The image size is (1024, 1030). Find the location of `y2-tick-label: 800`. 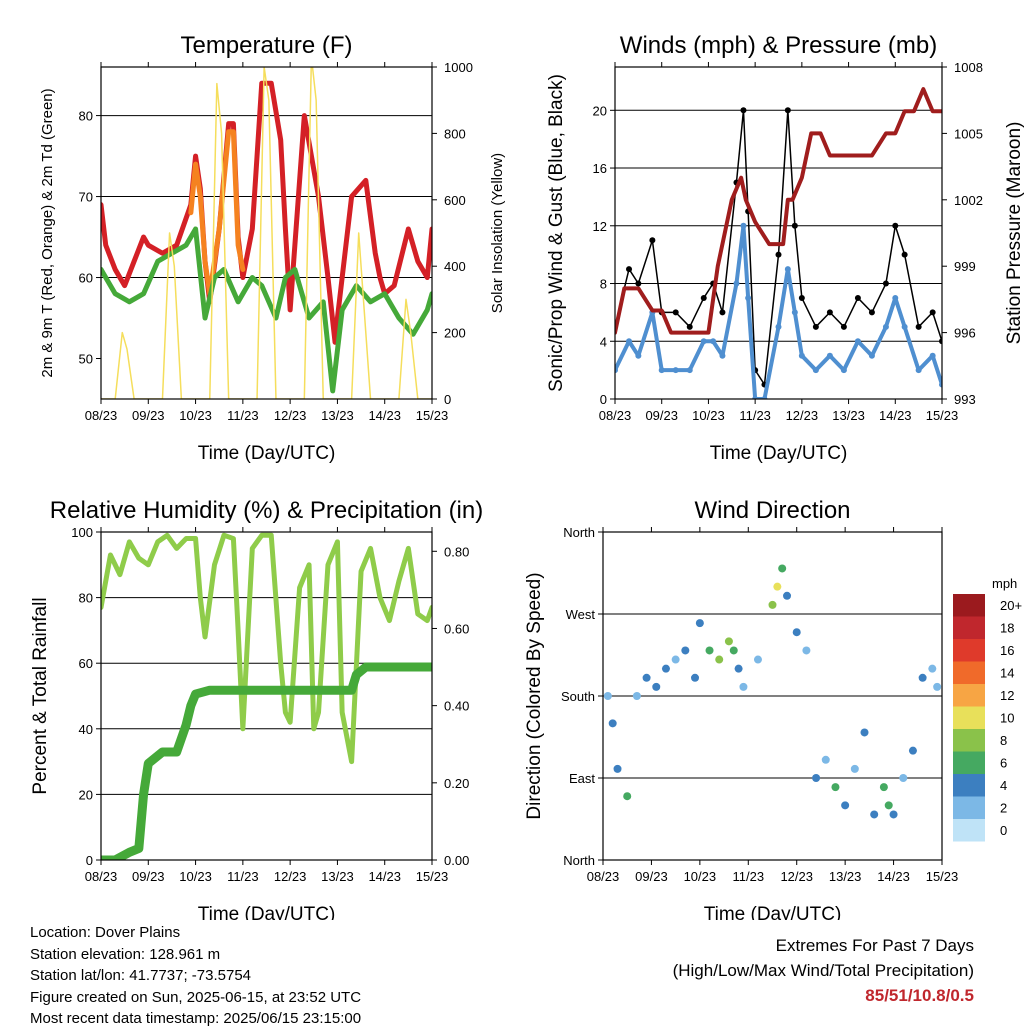

y2-tick-label: 800 is located at coordinates (455, 133).